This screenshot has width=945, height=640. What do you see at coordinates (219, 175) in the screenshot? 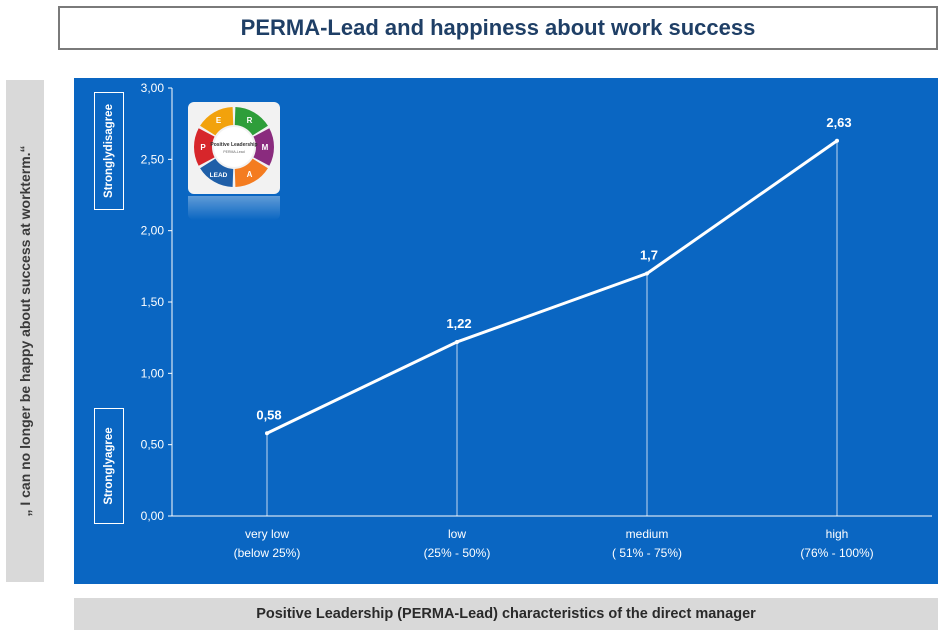
I see `logo-segment-letter: LEAD` at bounding box center [219, 175].